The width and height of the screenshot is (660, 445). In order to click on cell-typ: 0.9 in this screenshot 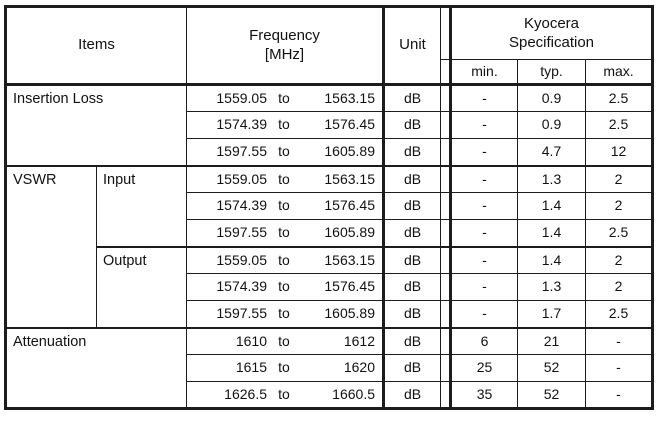, I will do `click(551, 125)`.